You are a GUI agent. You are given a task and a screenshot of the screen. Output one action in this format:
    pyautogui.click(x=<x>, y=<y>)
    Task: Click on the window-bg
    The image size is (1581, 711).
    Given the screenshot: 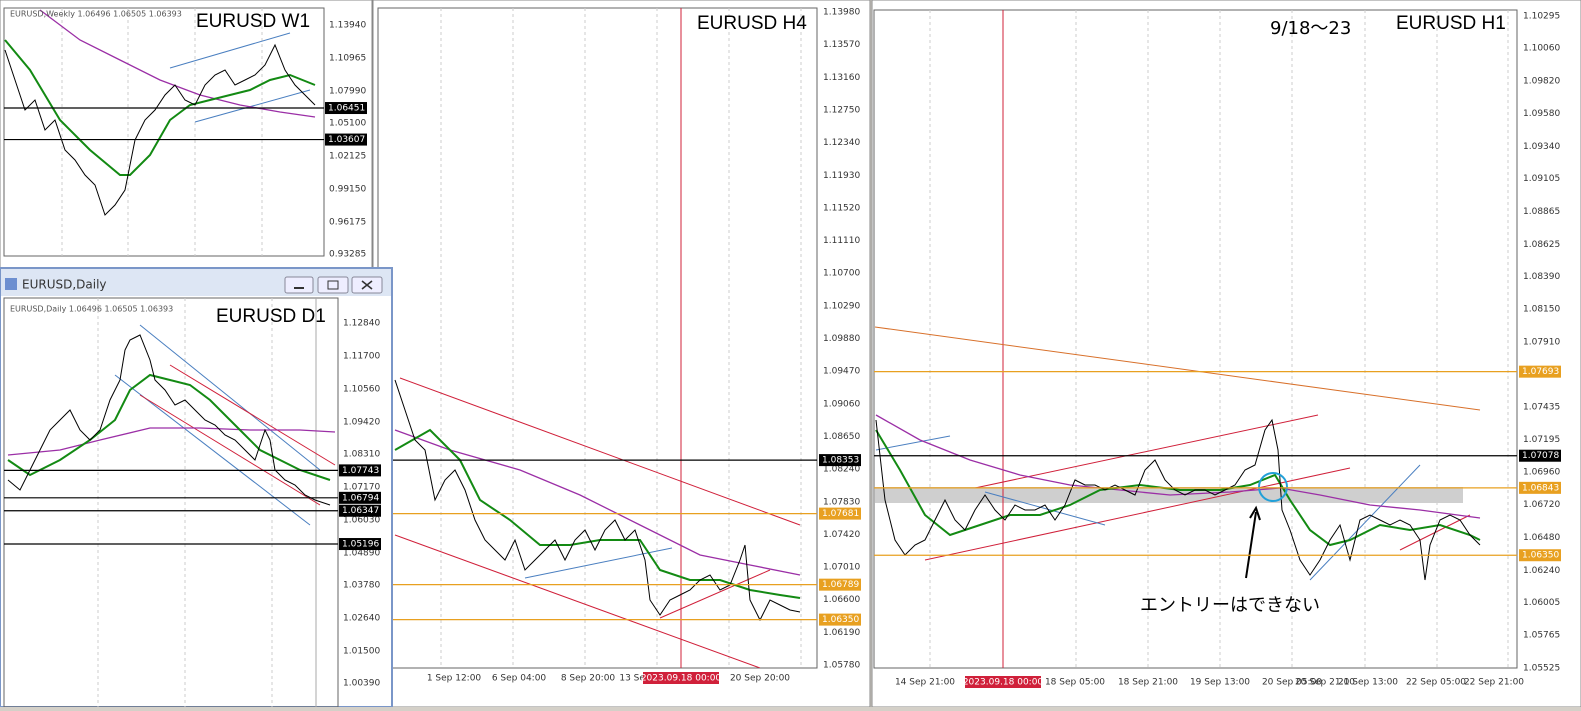 What is the action you would take?
    pyautogui.click(x=186, y=134)
    